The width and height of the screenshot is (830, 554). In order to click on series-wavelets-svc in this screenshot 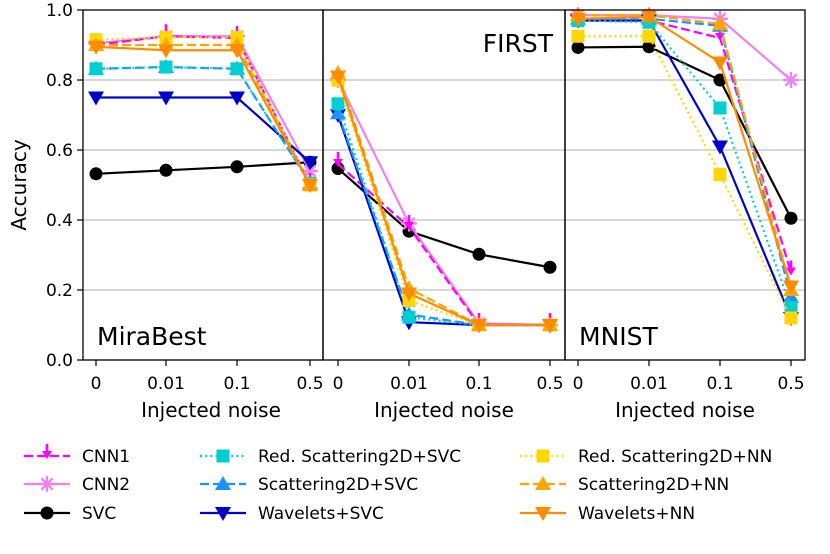, I will do `click(444, 221)`.